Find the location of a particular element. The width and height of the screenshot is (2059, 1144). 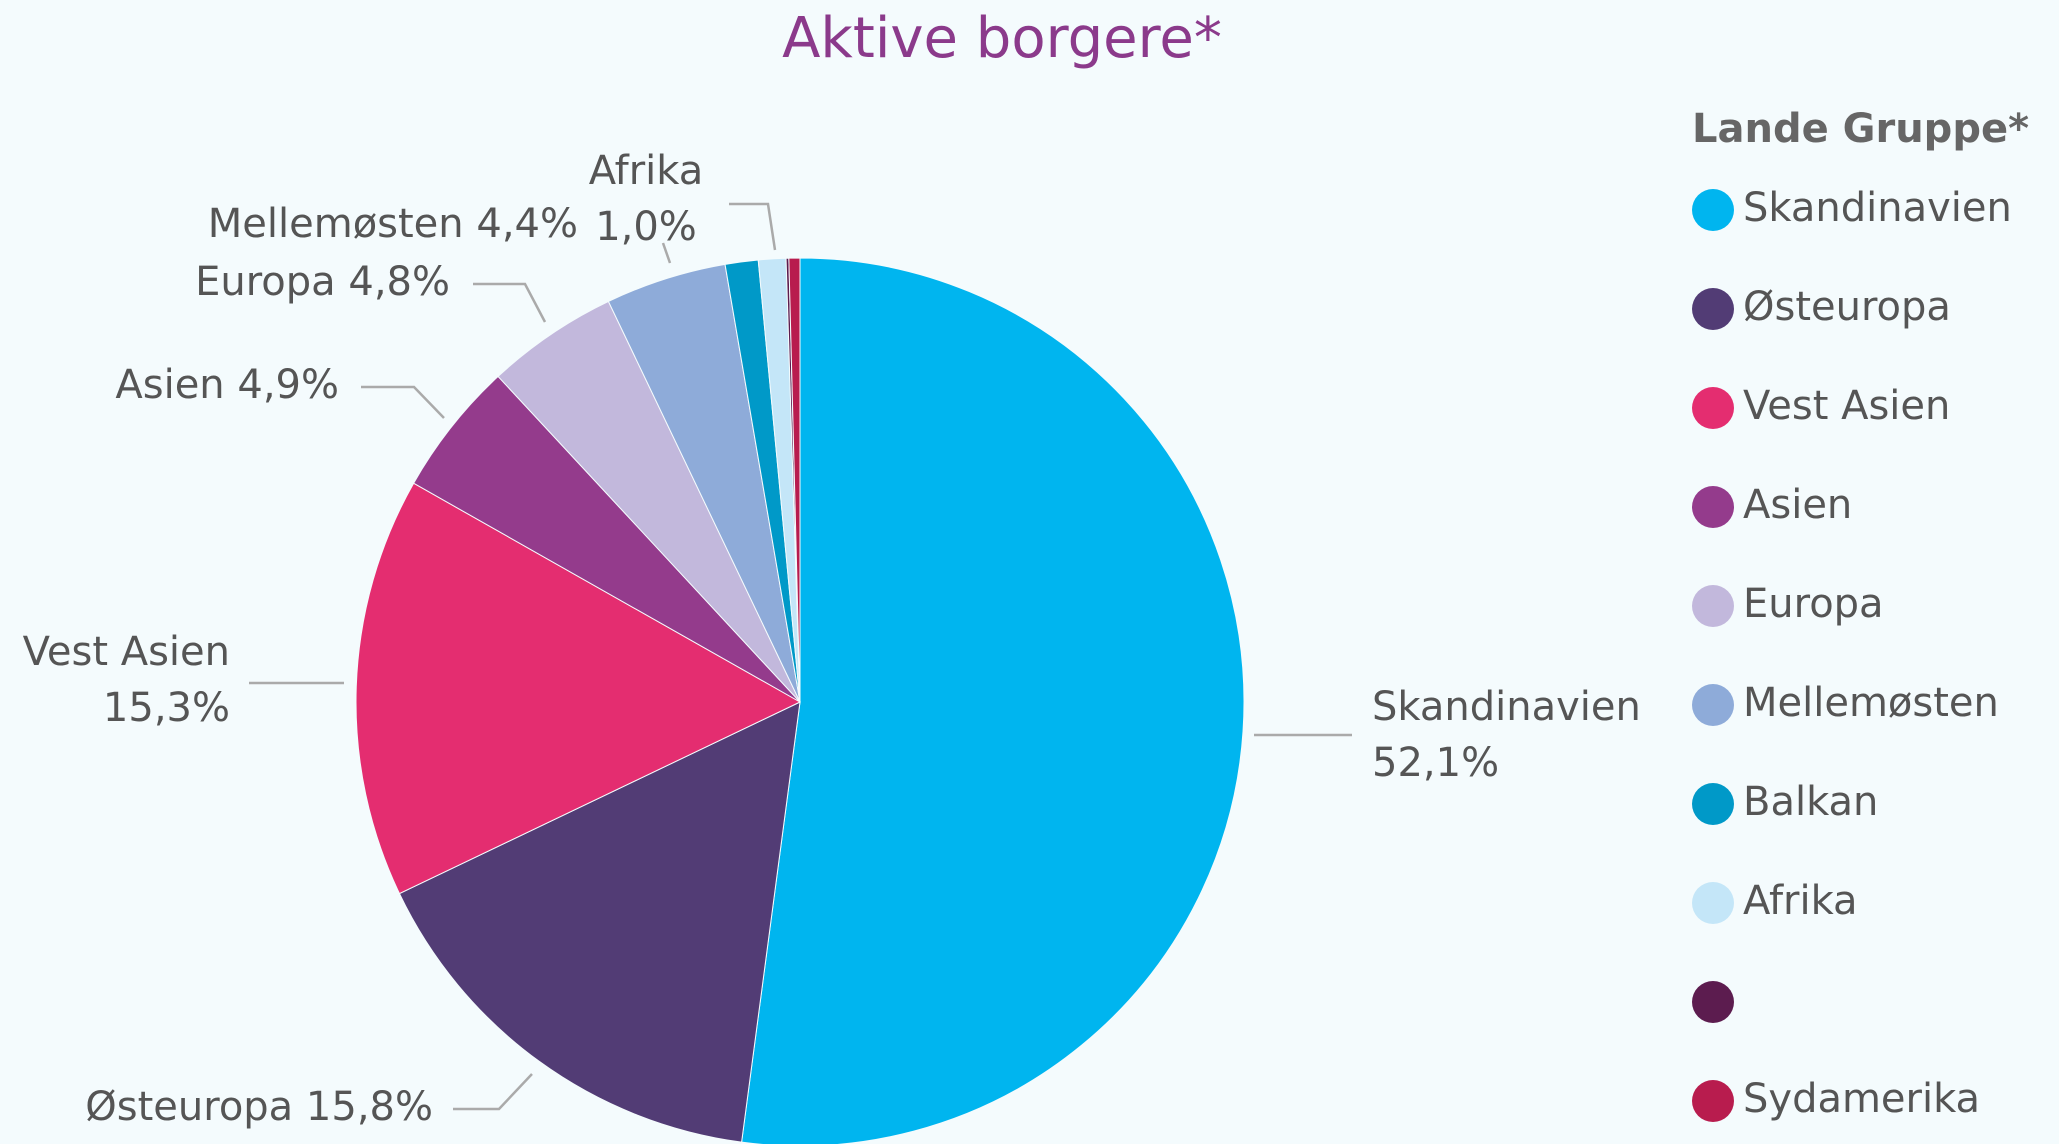

slice-label: Mellemøsten 4,4% is located at coordinates (393, 224).